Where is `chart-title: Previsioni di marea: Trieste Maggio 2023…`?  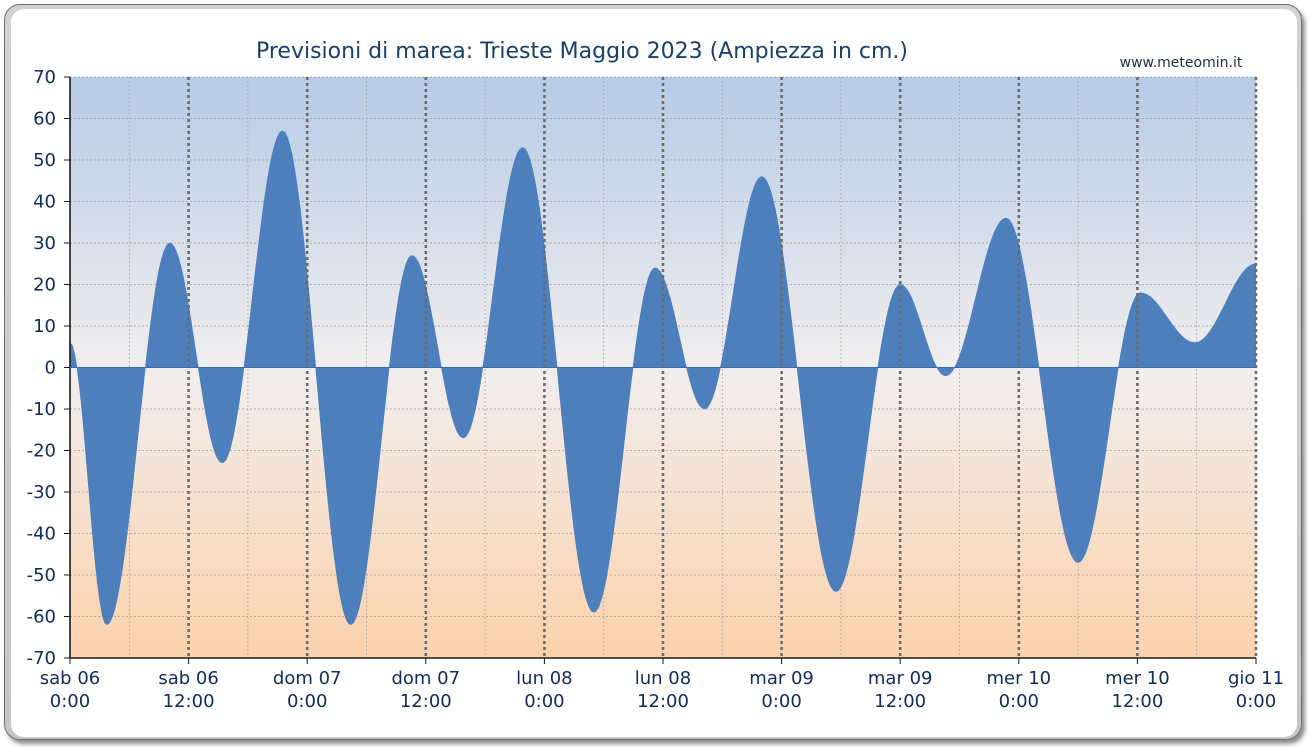
chart-title: Previsioni di marea: Trieste Maggio 2023… is located at coordinates (582, 51).